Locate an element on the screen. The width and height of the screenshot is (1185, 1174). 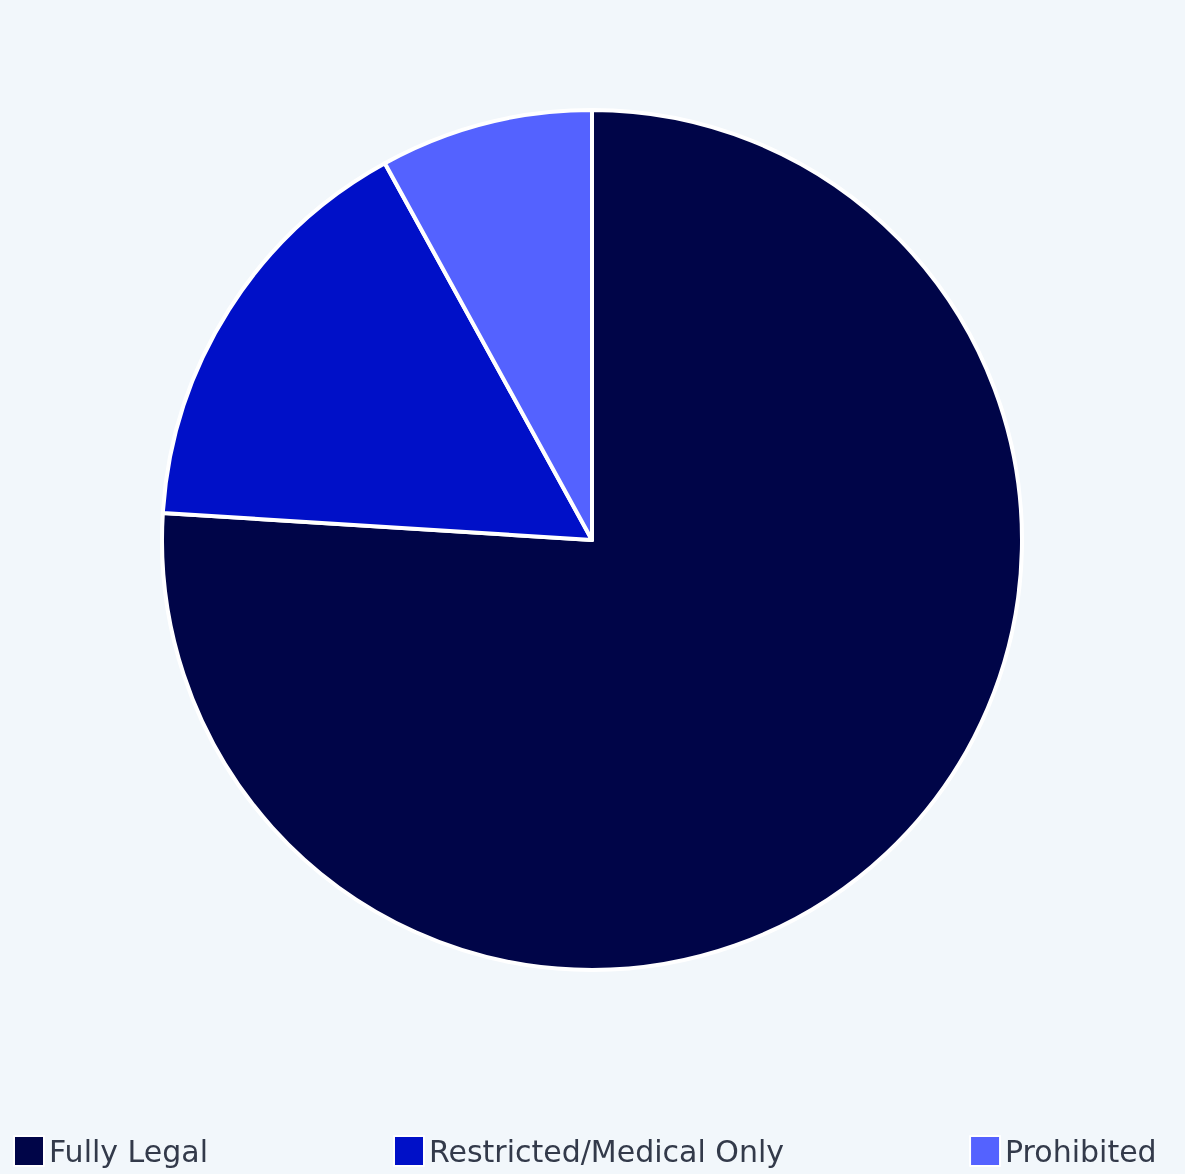
legend-label: Prohibited is located at coordinates (1081, 1151).